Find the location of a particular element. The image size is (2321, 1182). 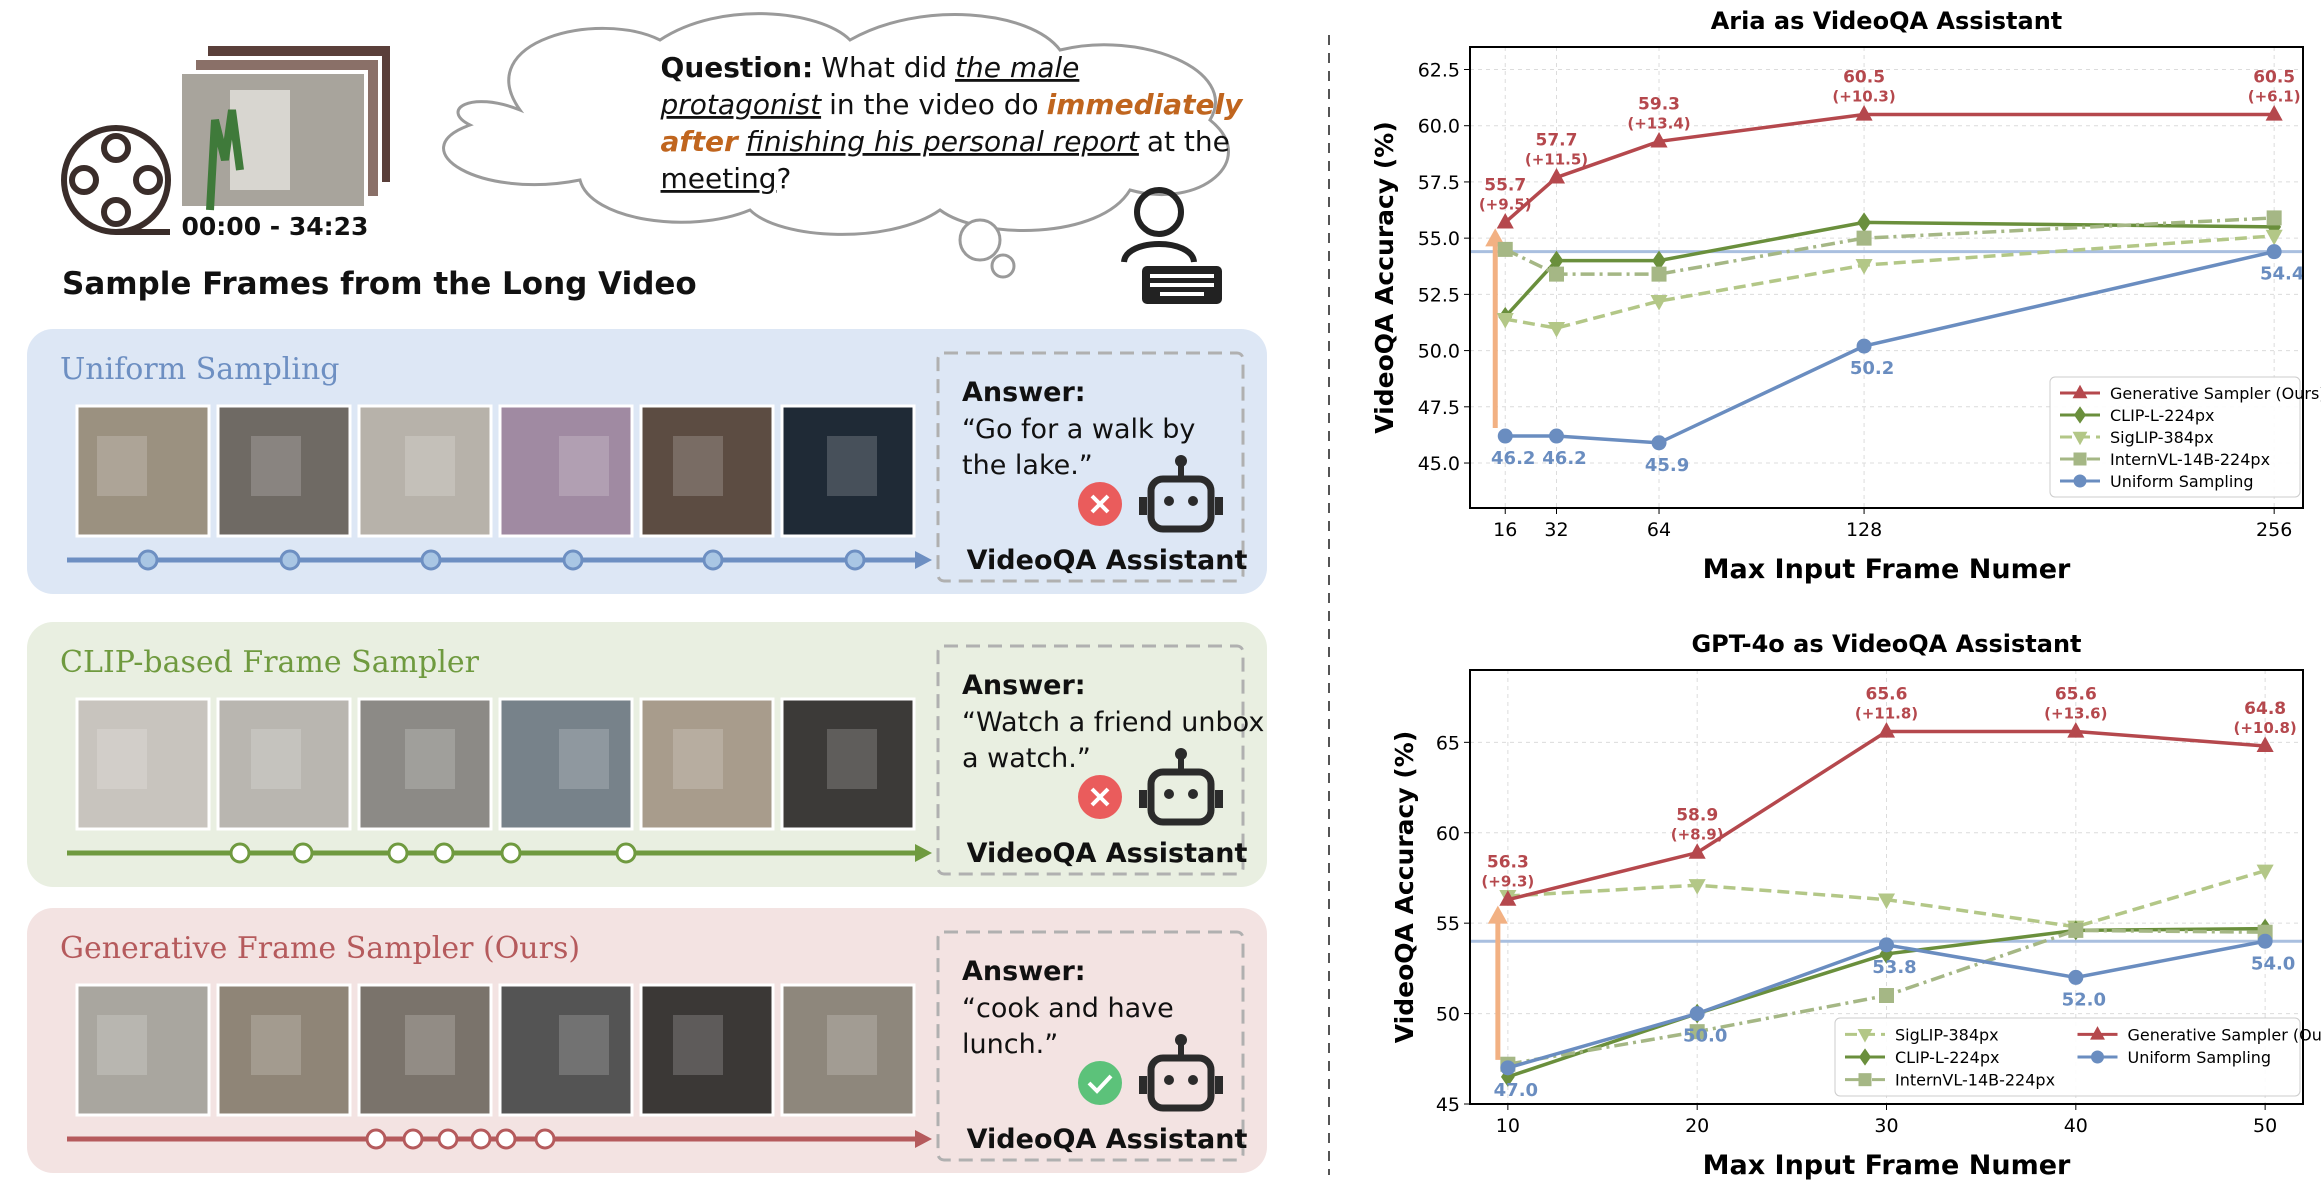

legend-label: SigLIP-384px is located at coordinates (2162, 437).